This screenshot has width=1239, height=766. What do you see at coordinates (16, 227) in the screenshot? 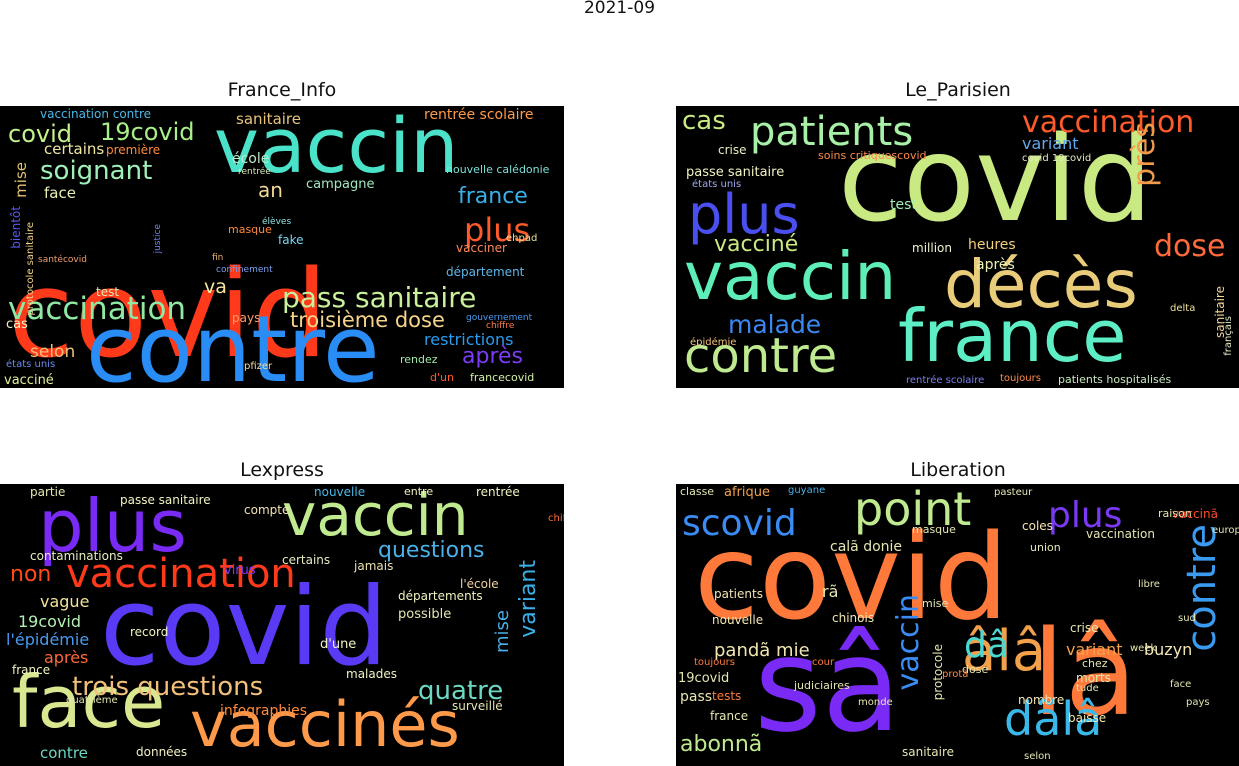
I see `word: bientôt` at bounding box center [16, 227].